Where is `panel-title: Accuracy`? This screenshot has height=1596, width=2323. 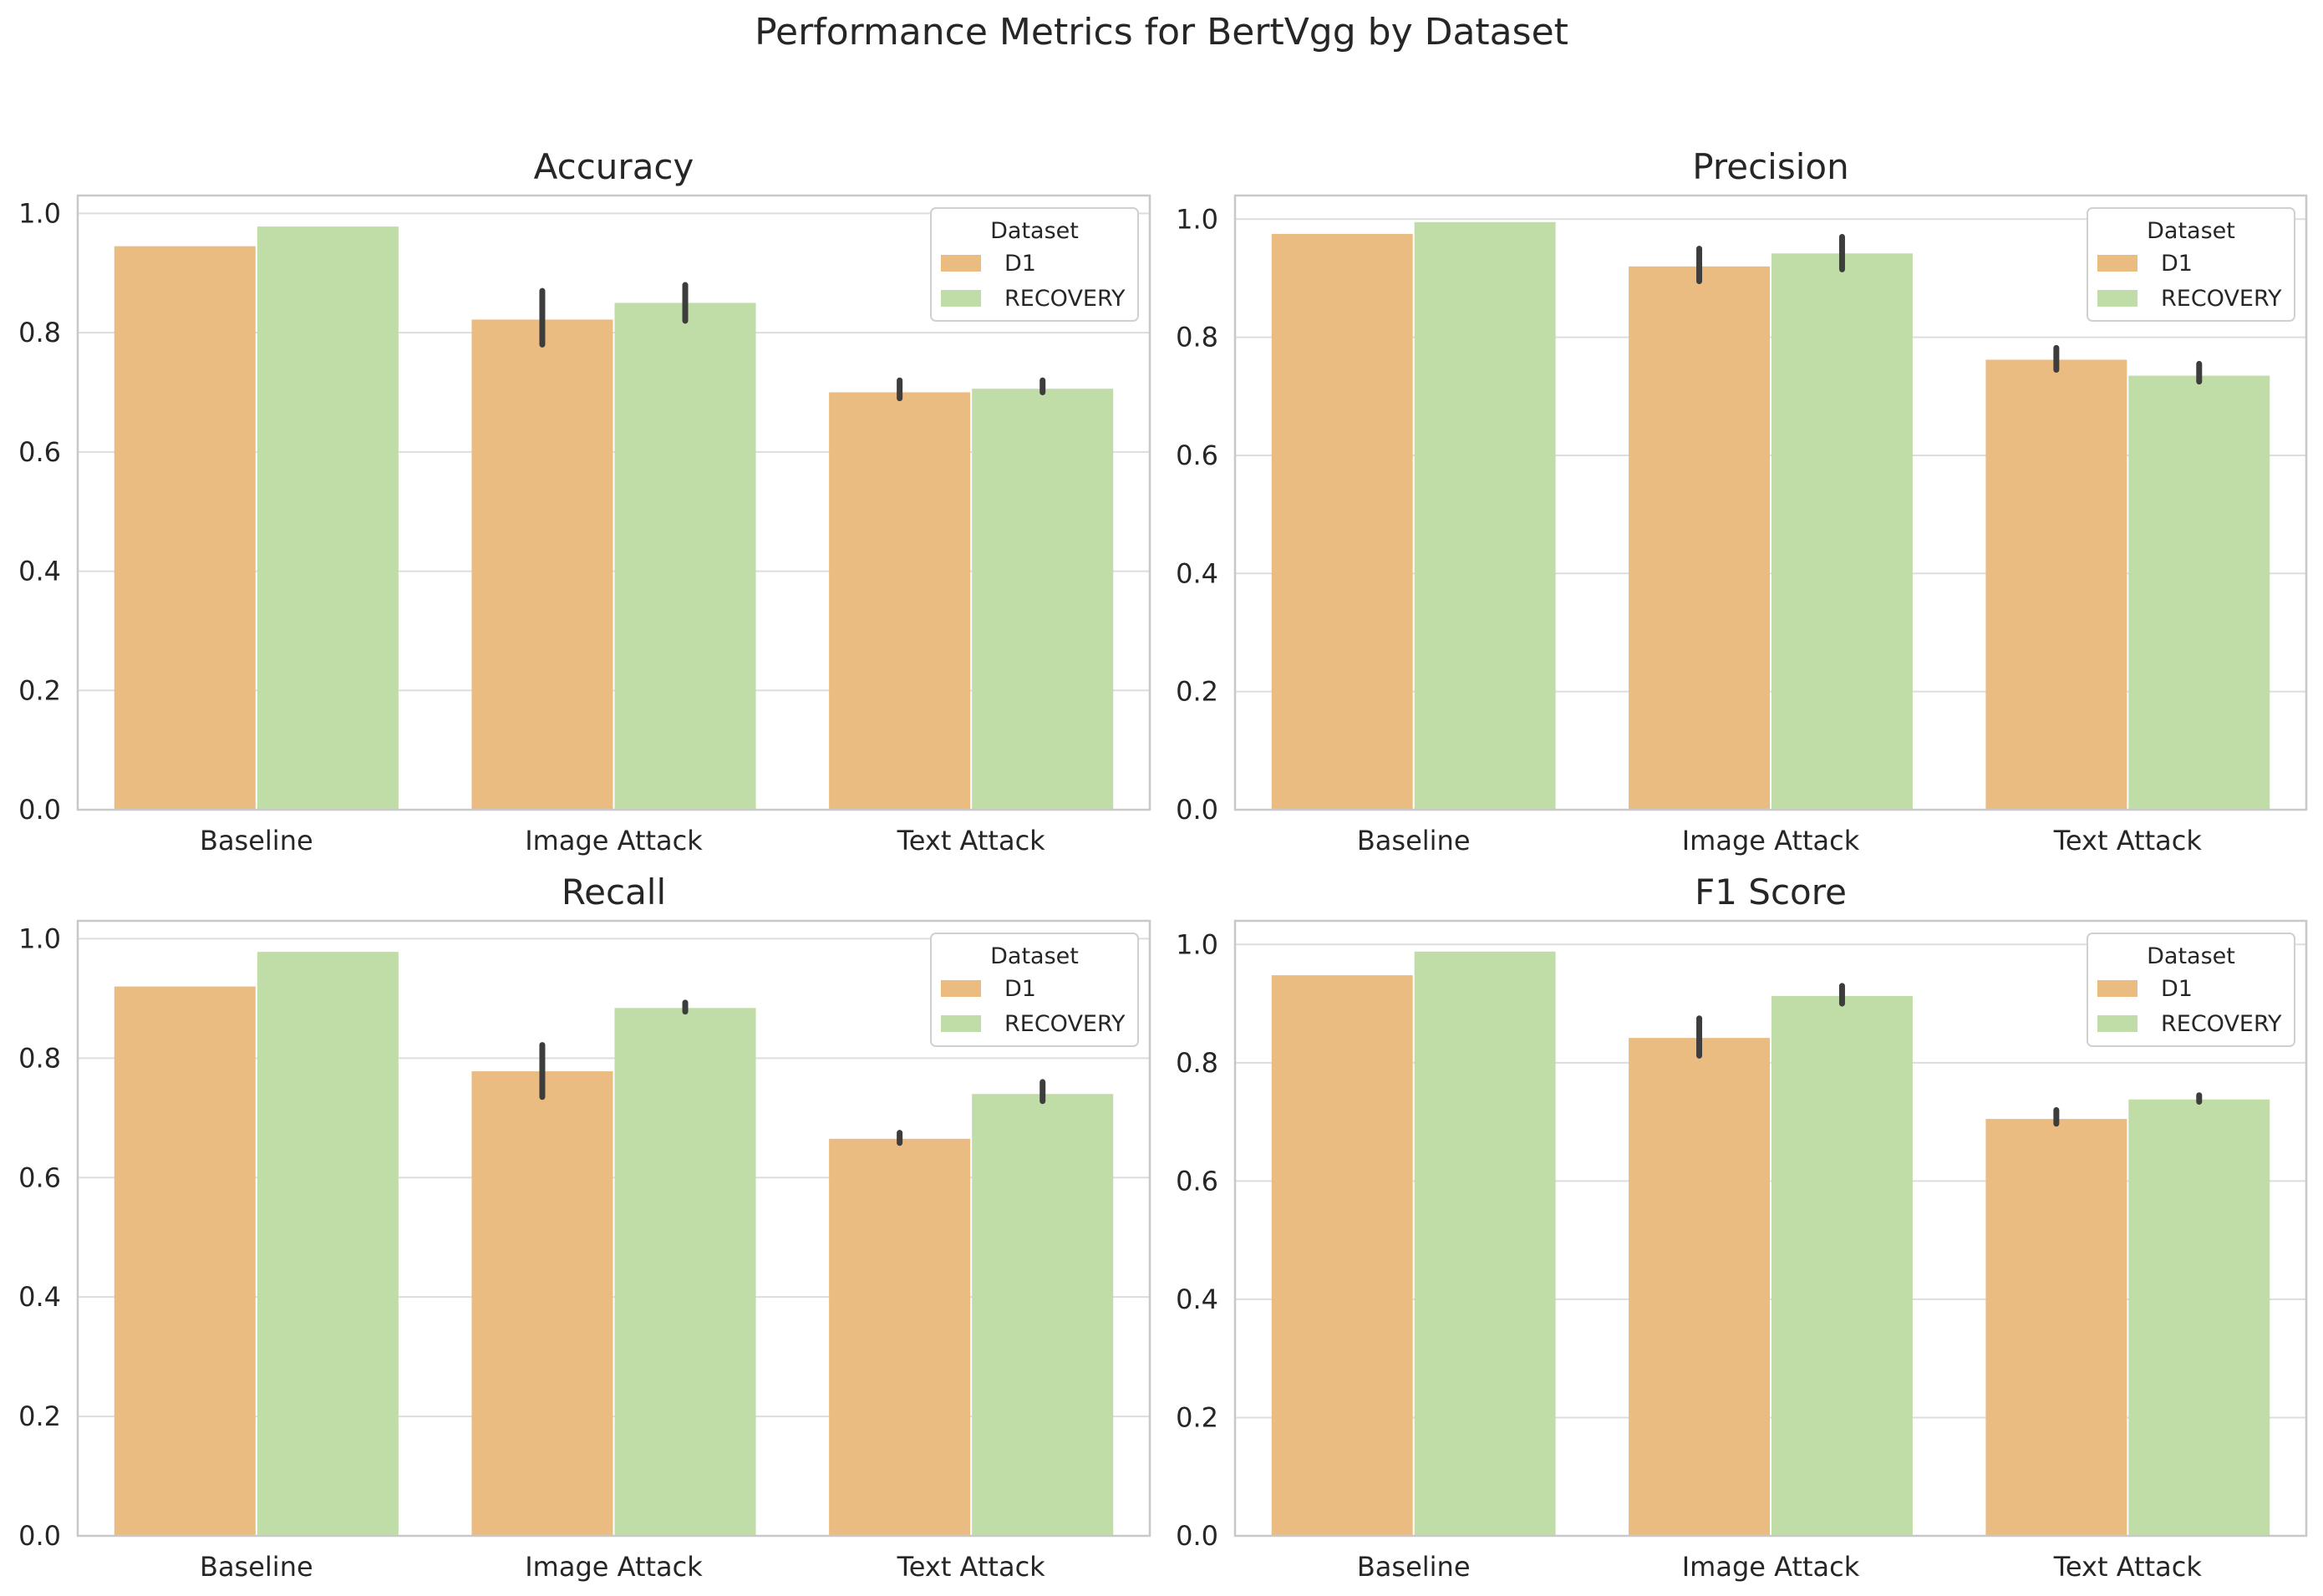 panel-title: Accuracy is located at coordinates (614, 166).